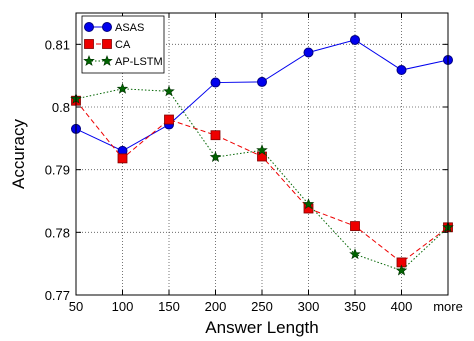 The height and width of the screenshot is (341, 474). What do you see at coordinates (114, 28) in the screenshot?
I see `legend-item-asas: ASAS` at bounding box center [114, 28].